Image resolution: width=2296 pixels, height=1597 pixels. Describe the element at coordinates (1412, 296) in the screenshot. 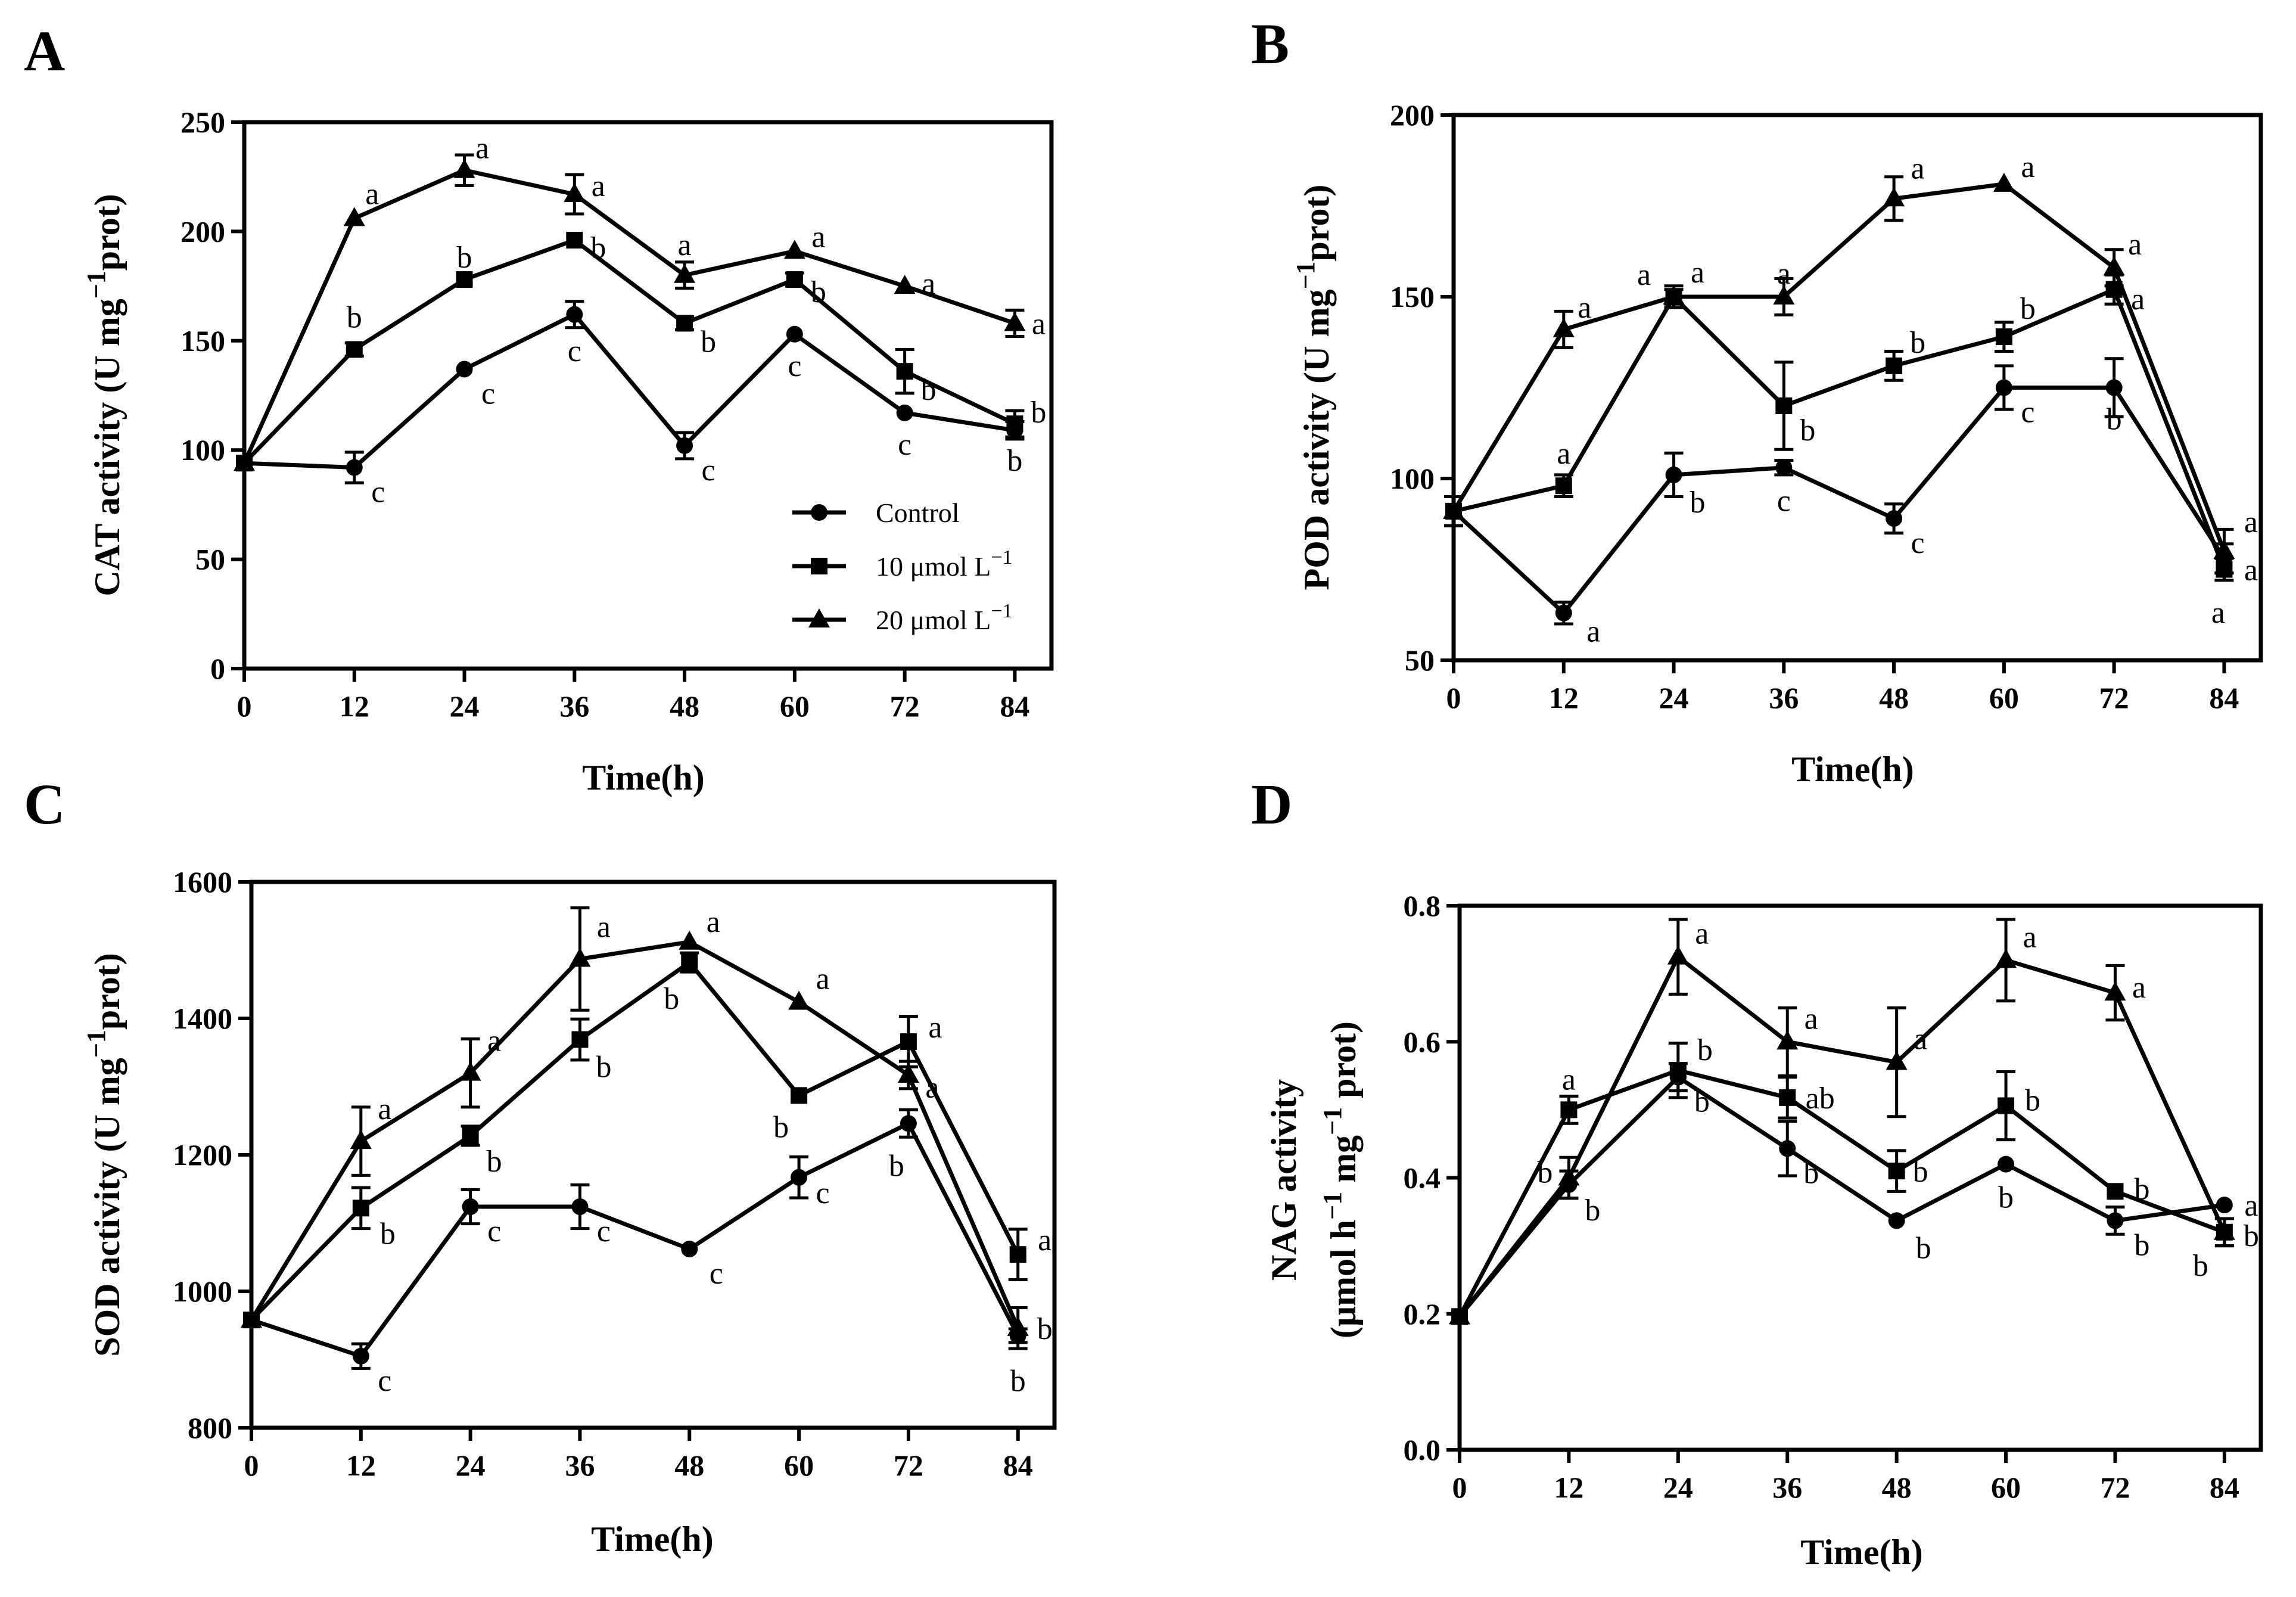

I see `y-tick-label: 150` at that location.